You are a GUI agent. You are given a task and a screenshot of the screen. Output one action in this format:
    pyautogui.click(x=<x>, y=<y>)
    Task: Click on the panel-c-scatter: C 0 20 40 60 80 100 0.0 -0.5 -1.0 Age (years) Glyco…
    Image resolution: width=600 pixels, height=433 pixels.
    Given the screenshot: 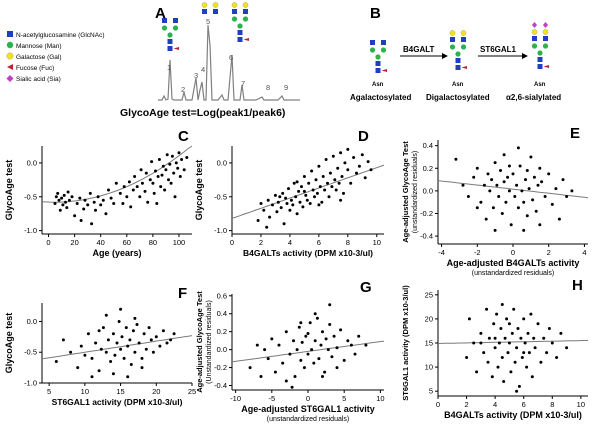 What is the action you would take?
    pyautogui.click(x=98, y=193)
    